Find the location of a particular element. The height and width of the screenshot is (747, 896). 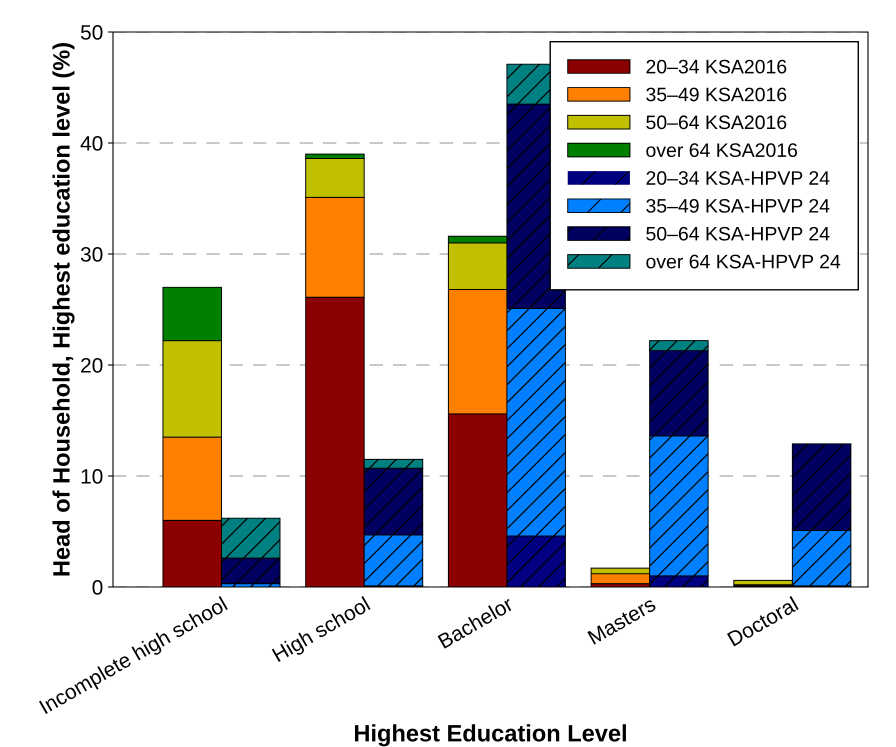

y-tick-label: 10 is located at coordinates (92, 476).